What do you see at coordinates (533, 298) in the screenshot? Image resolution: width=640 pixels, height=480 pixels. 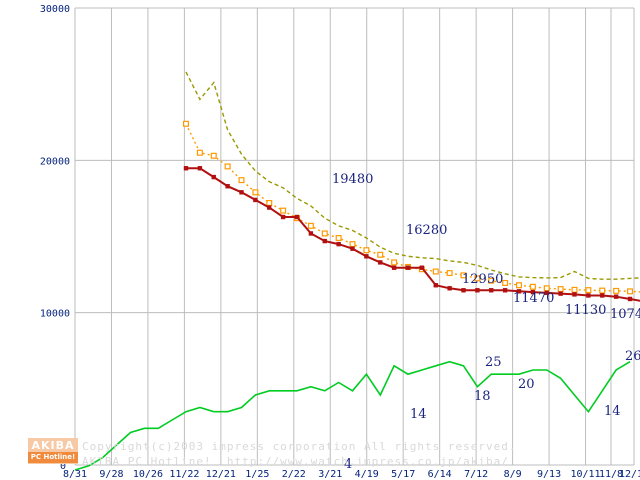 I see `price-value-label: 11470` at bounding box center [533, 298].